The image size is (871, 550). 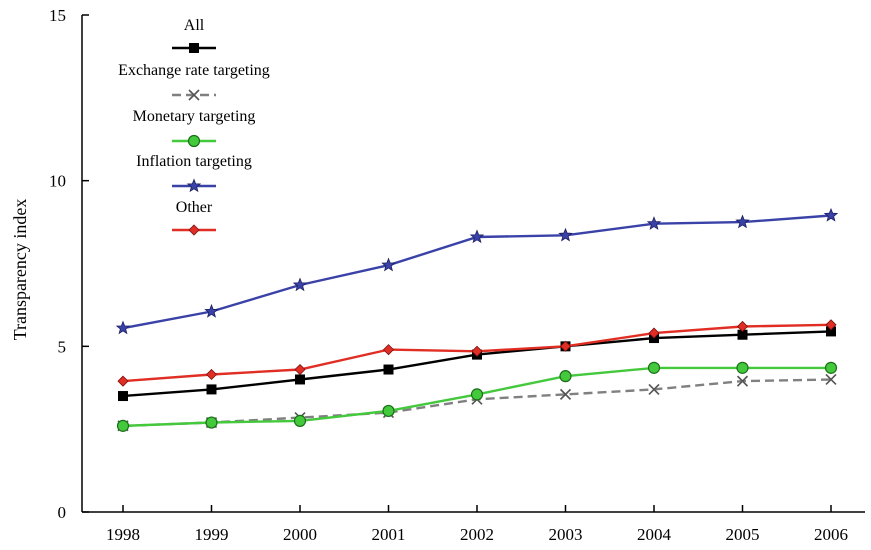 What do you see at coordinates (62, 346) in the screenshot?
I see `y-tick-label: 5` at bounding box center [62, 346].